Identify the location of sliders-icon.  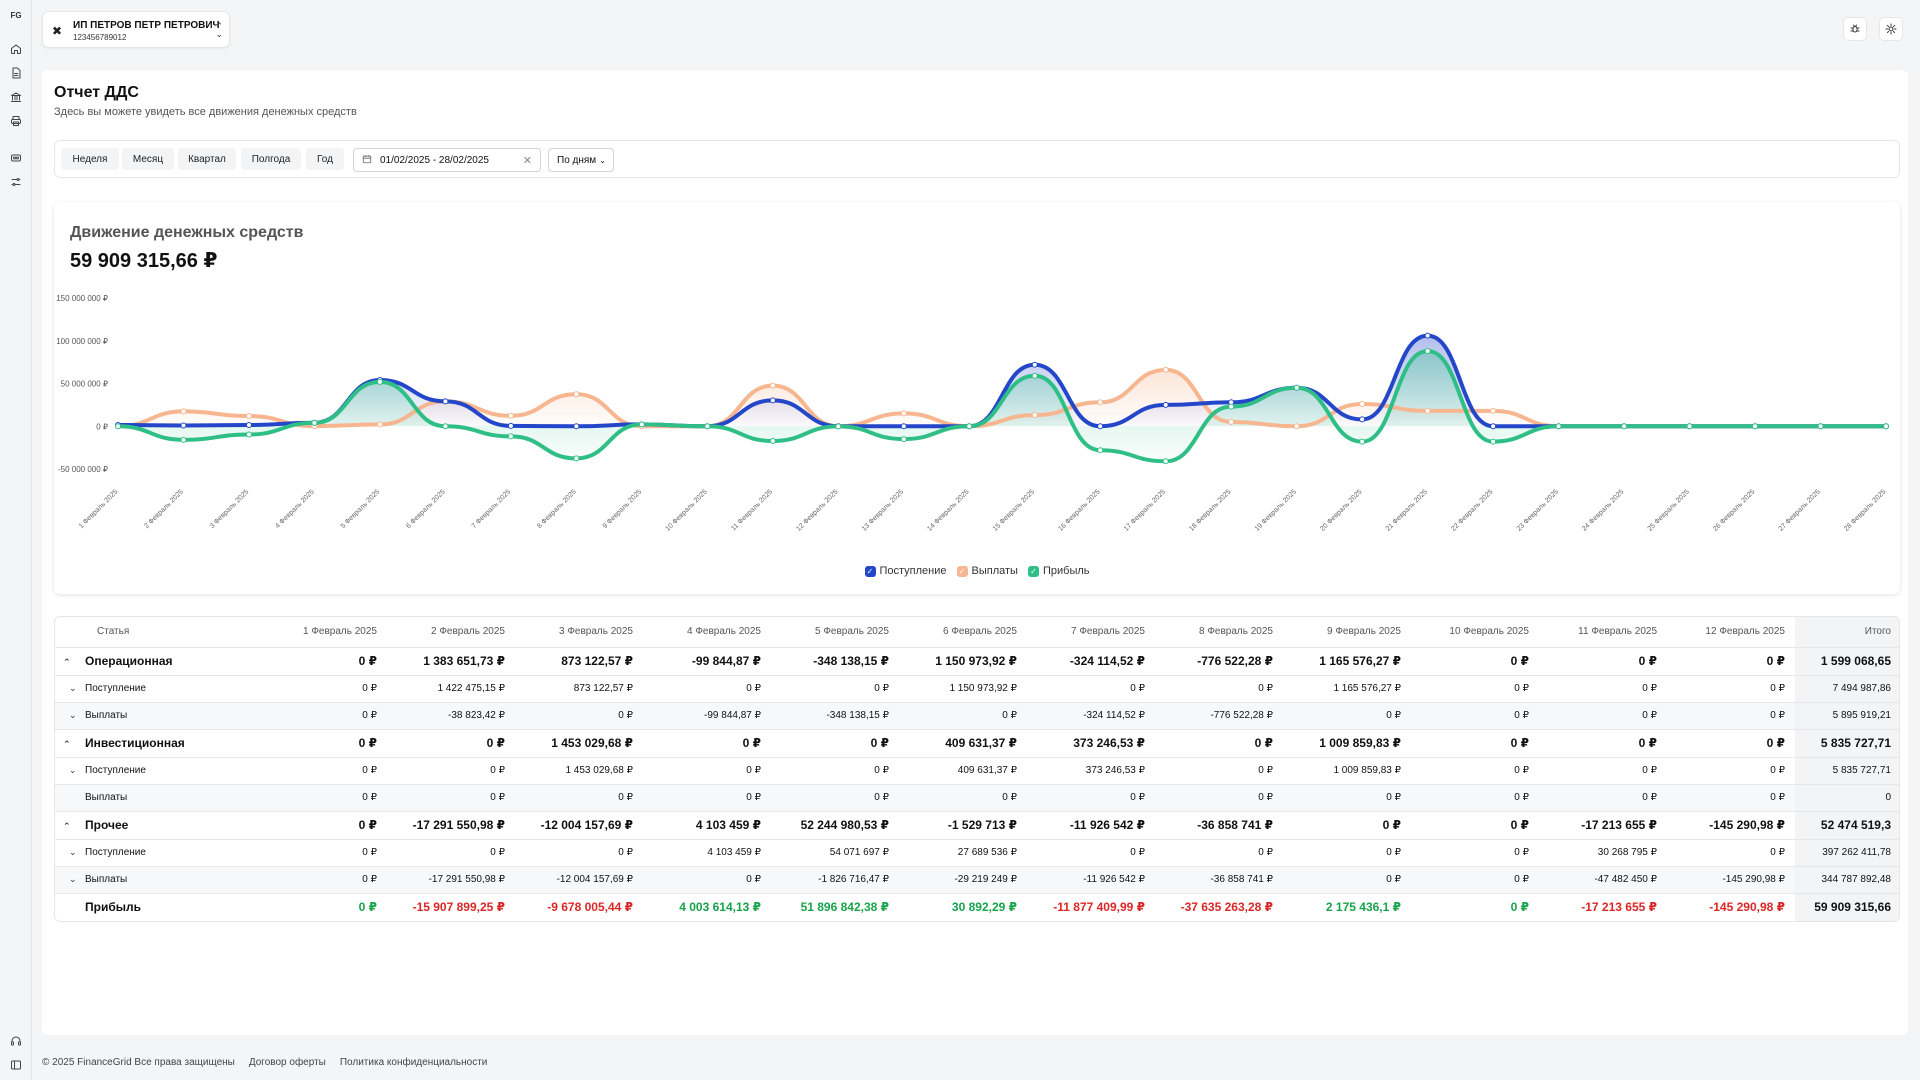
(16, 182).